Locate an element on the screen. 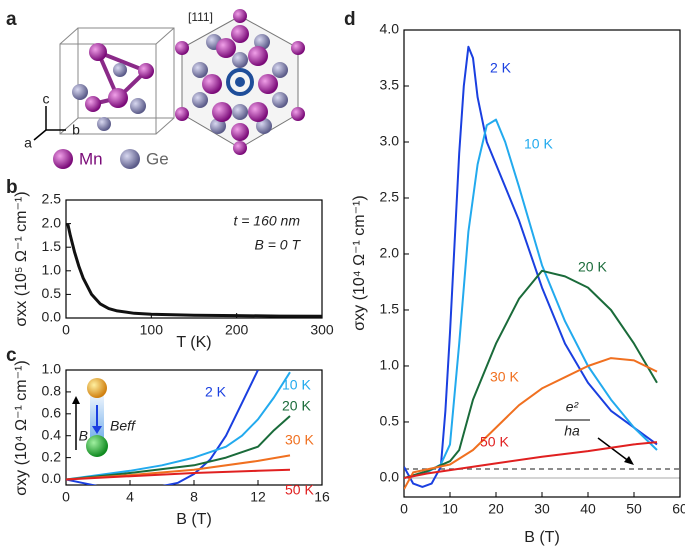 This screenshot has width=685, height=551. axis-a: a is located at coordinates (28, 143).